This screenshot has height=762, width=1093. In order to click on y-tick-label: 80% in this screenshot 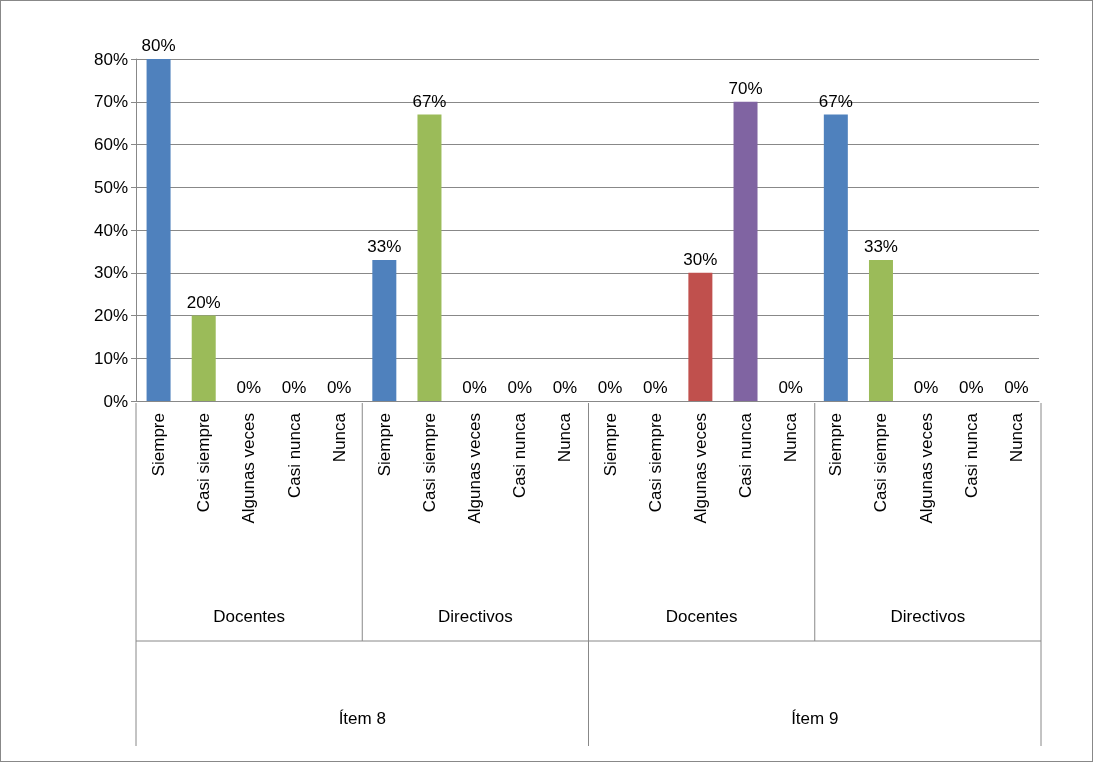, I will do `click(110, 59)`.